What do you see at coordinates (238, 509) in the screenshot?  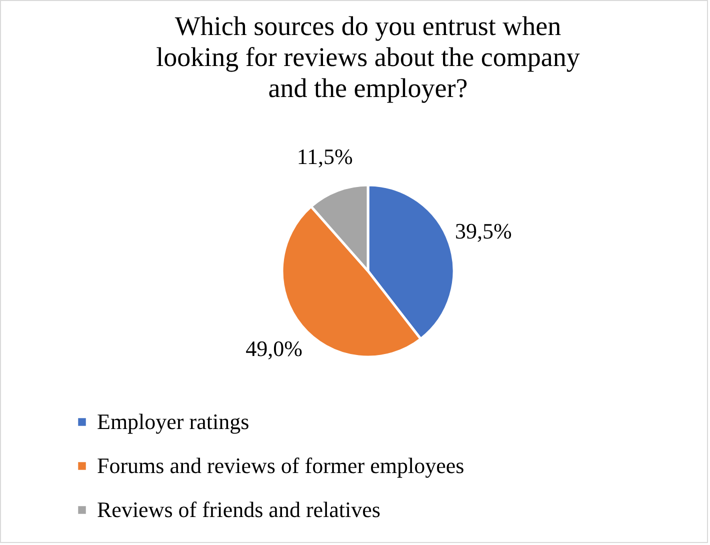 I see `legend-label: Reviews of friends and relatives` at bounding box center [238, 509].